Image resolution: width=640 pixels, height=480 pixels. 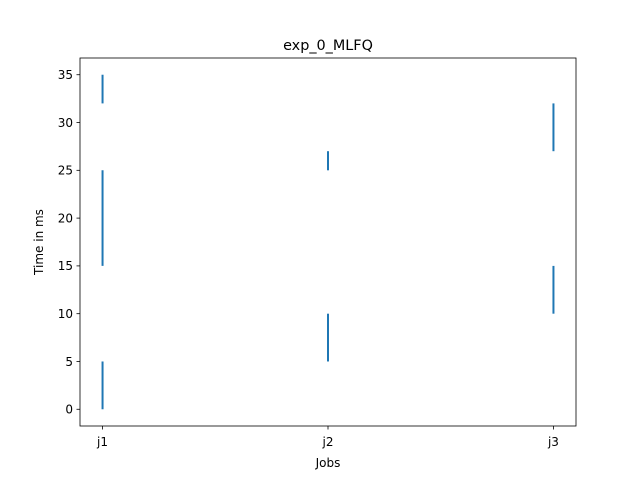 What do you see at coordinates (69, 242) in the screenshot?
I see `y-axis-ticks: 0 5 10 15 20 25 30 35` at bounding box center [69, 242].